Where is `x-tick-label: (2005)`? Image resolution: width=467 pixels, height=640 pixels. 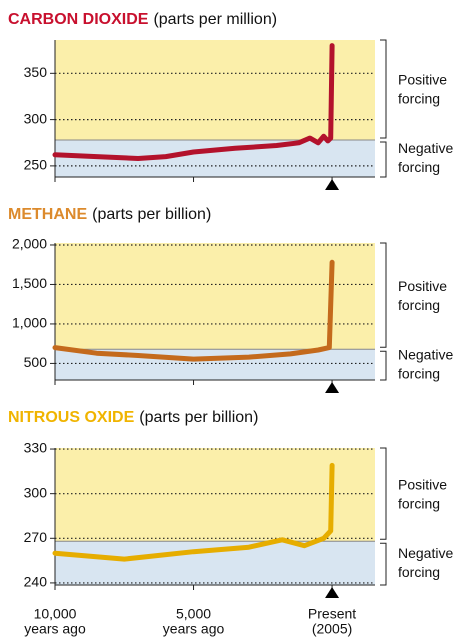 x-tick-label: (2005) is located at coordinates (332, 629).